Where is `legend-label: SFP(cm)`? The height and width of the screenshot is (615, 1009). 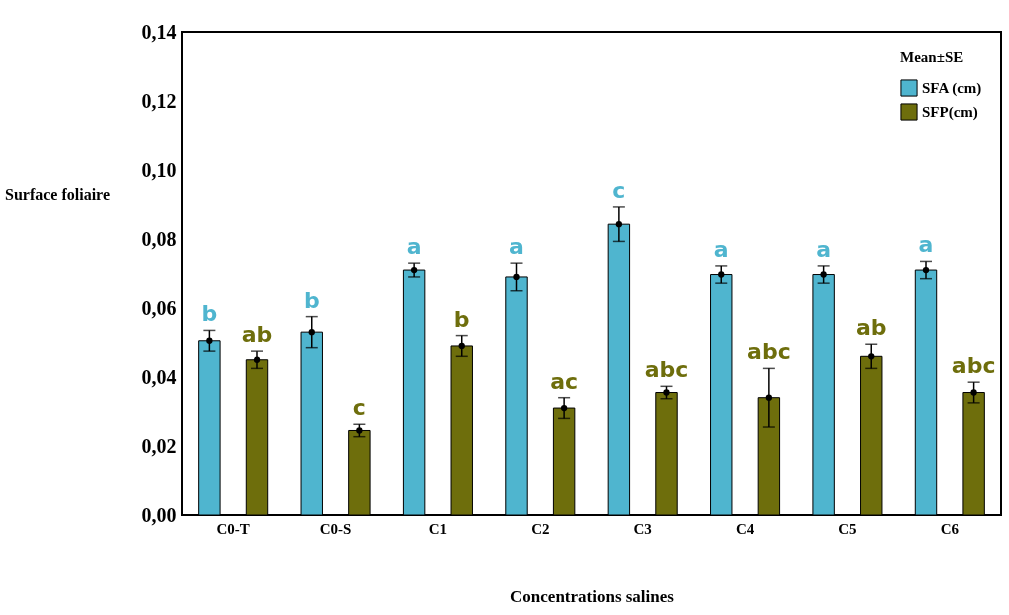
legend-label: SFP(cm) is located at coordinates (950, 112).